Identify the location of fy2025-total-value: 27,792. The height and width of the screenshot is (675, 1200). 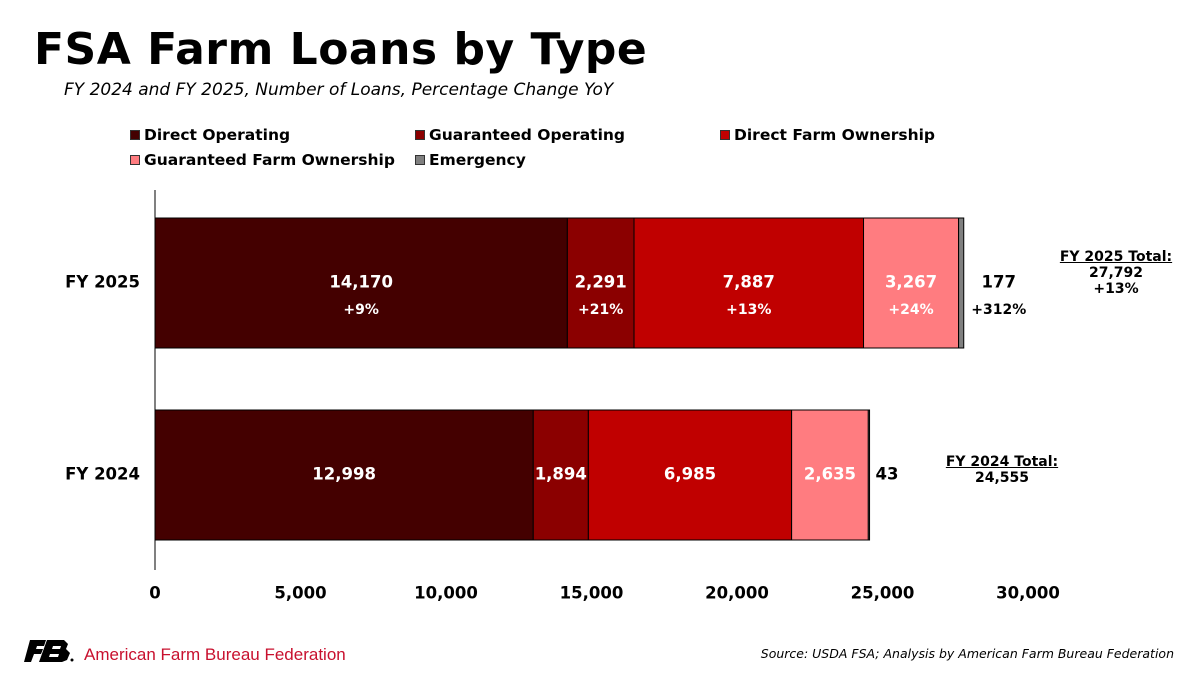
(1116, 273).